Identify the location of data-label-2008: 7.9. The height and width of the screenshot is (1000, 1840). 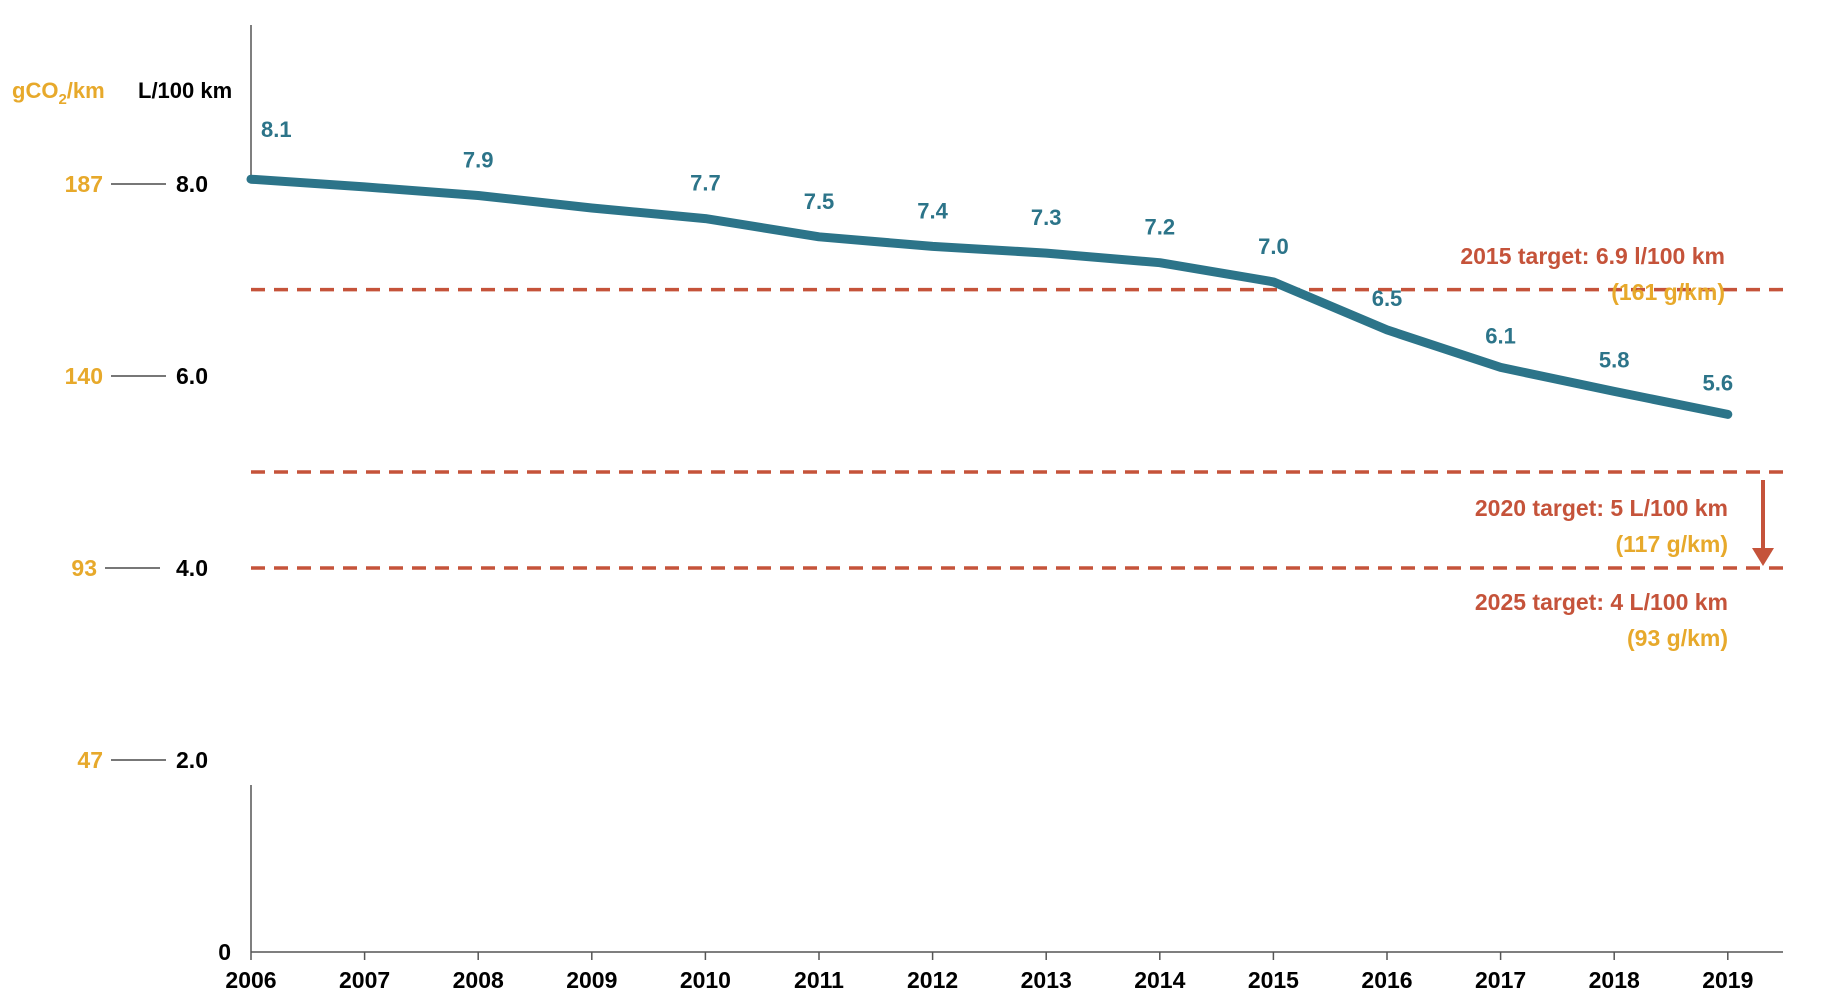
(478, 160).